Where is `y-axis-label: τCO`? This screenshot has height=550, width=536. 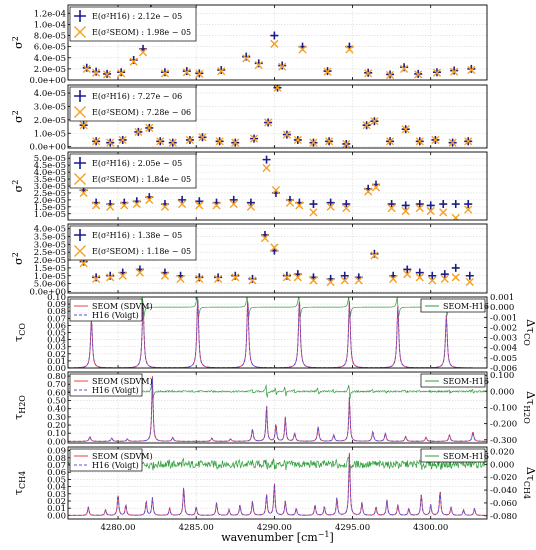
y-axis-label: τCO is located at coordinates (19, 332).